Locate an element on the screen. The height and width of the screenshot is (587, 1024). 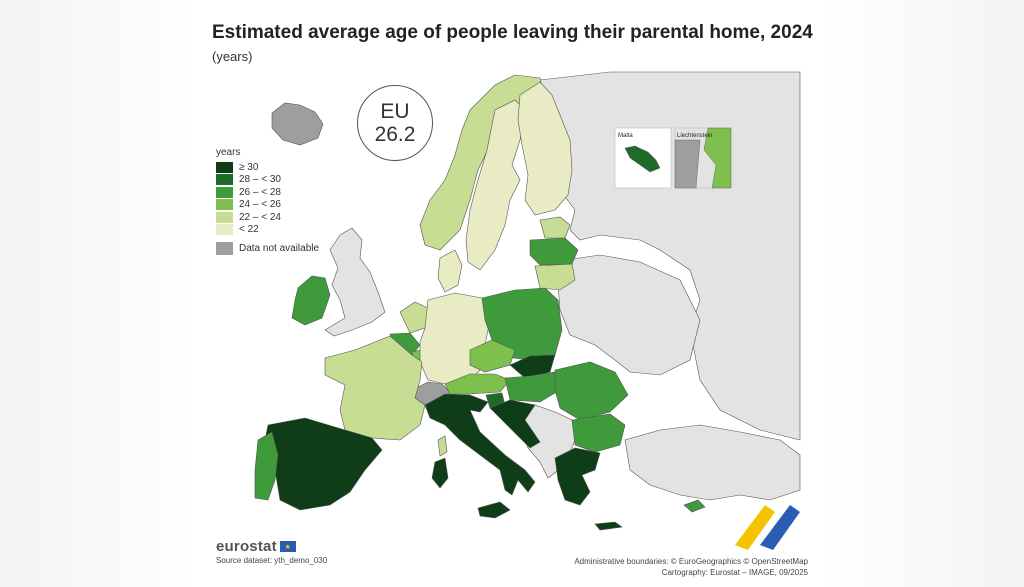
legend-class-1: 28 – < 30 is located at coordinates (267, 180).